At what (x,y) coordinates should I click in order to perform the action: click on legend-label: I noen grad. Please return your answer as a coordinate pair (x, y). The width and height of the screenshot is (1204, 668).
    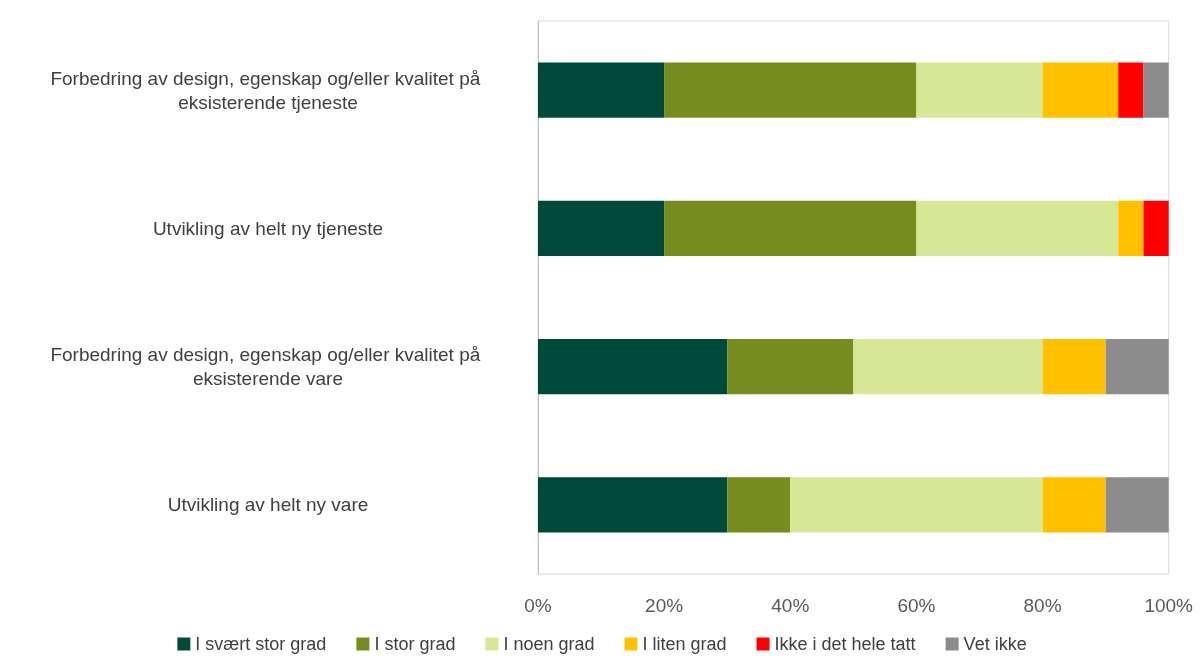
    Looking at the image, I should click on (549, 644).